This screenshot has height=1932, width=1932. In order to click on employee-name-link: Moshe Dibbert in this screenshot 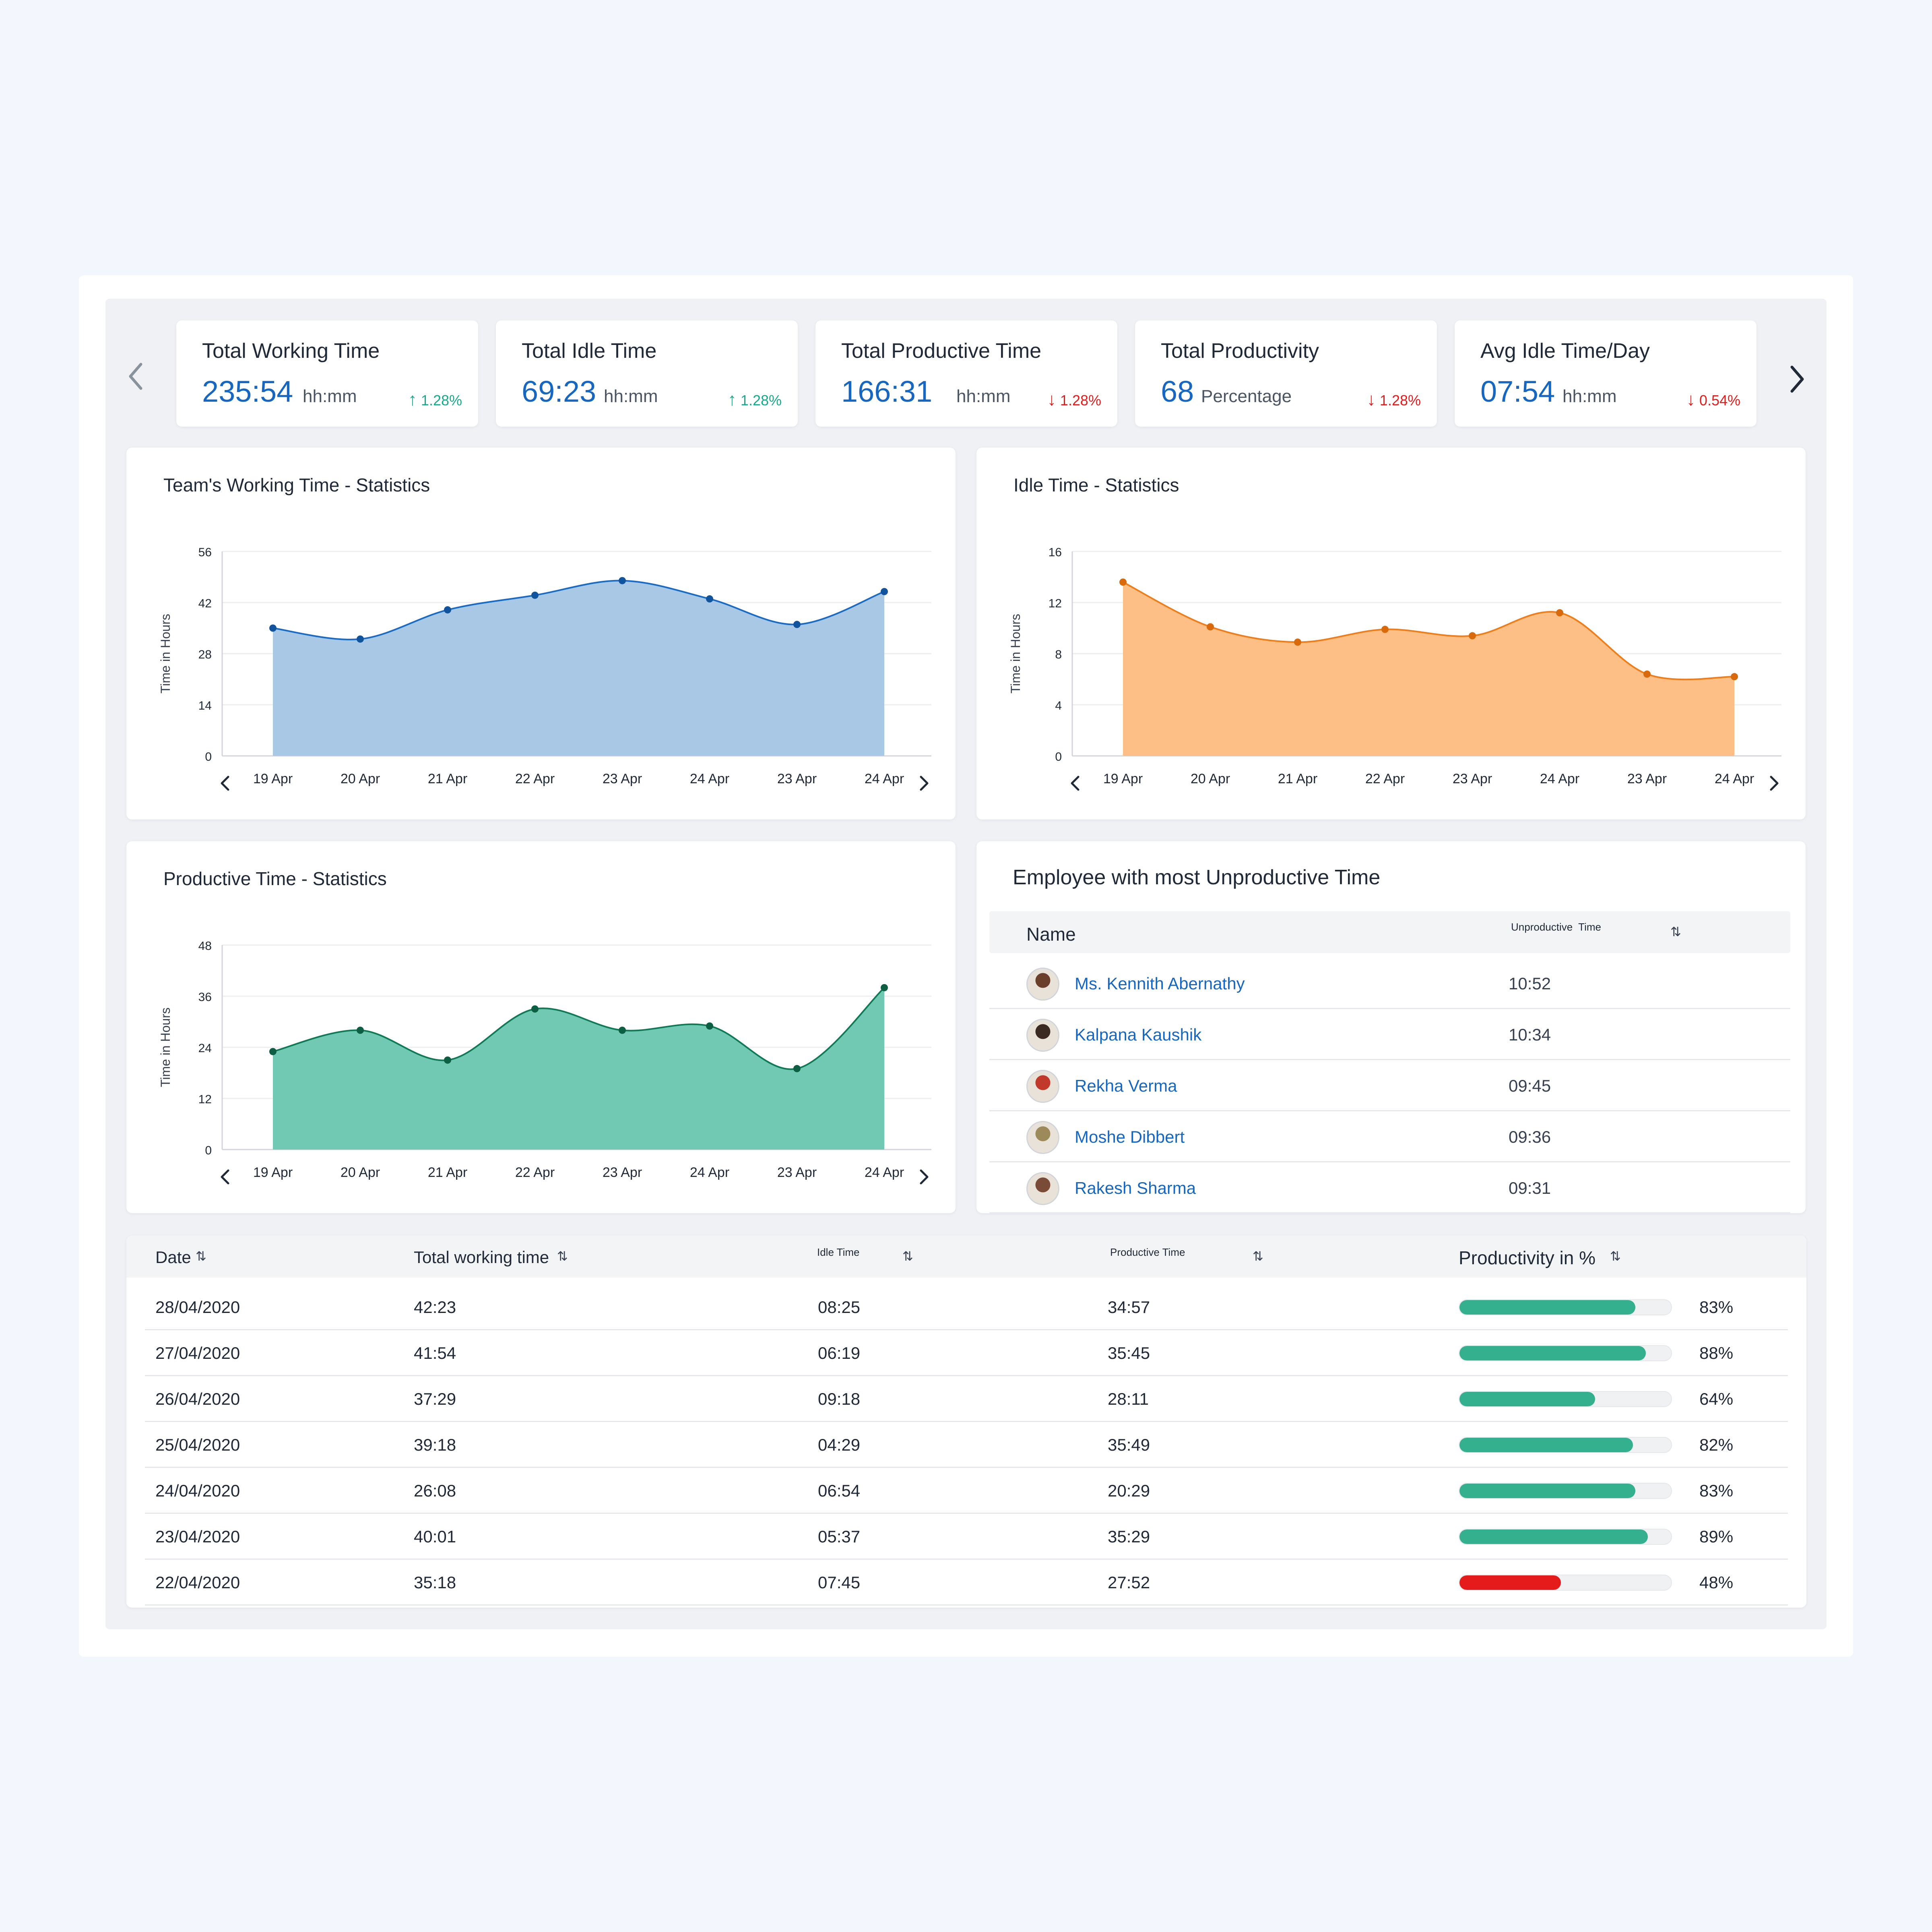, I will do `click(1130, 1136)`.